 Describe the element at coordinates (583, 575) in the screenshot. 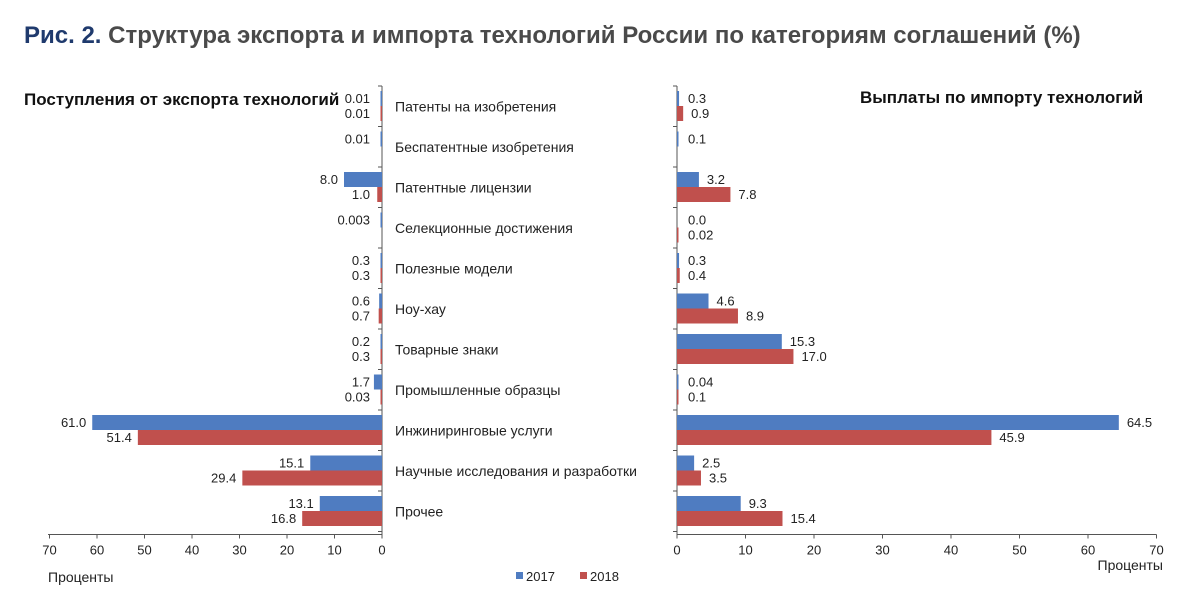

I see `legend-swatch-2018` at that location.